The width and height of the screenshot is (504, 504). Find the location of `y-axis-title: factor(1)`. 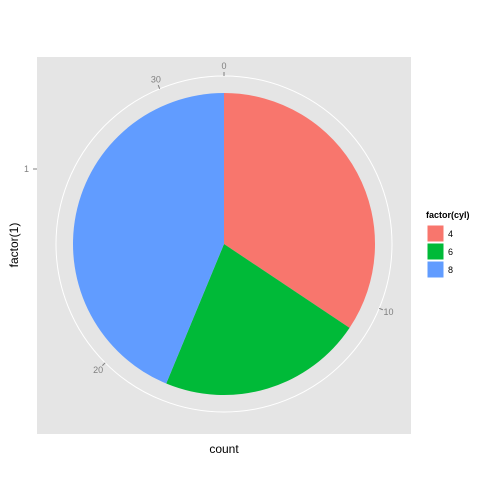

y-axis-title: factor(1) is located at coordinates (14, 245).